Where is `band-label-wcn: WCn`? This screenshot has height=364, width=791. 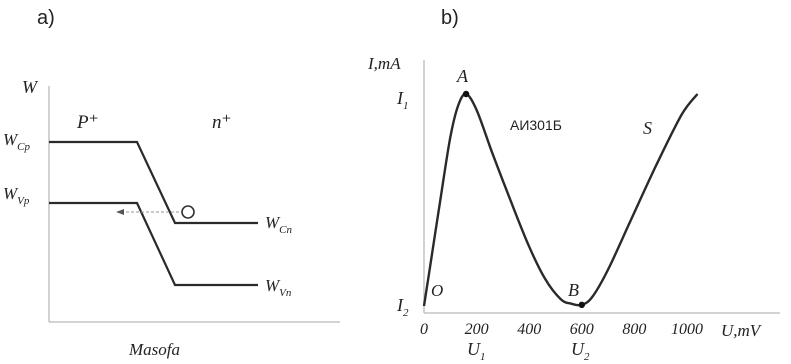
band-label-wcn: WCn is located at coordinates (279, 224).